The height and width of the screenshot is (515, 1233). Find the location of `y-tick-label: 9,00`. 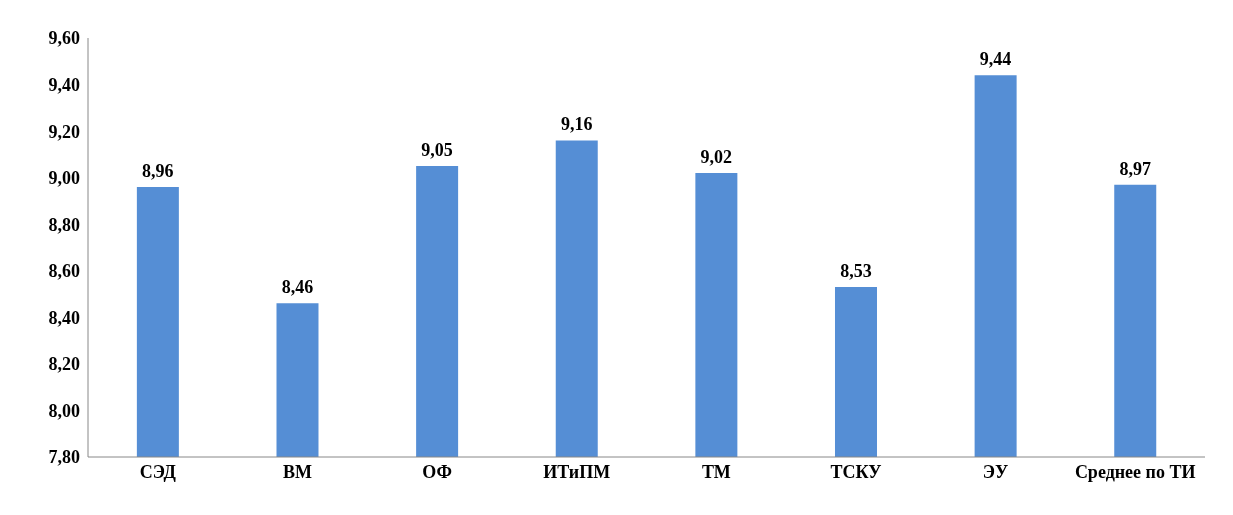

y-tick-label: 9,00 is located at coordinates (64, 178).